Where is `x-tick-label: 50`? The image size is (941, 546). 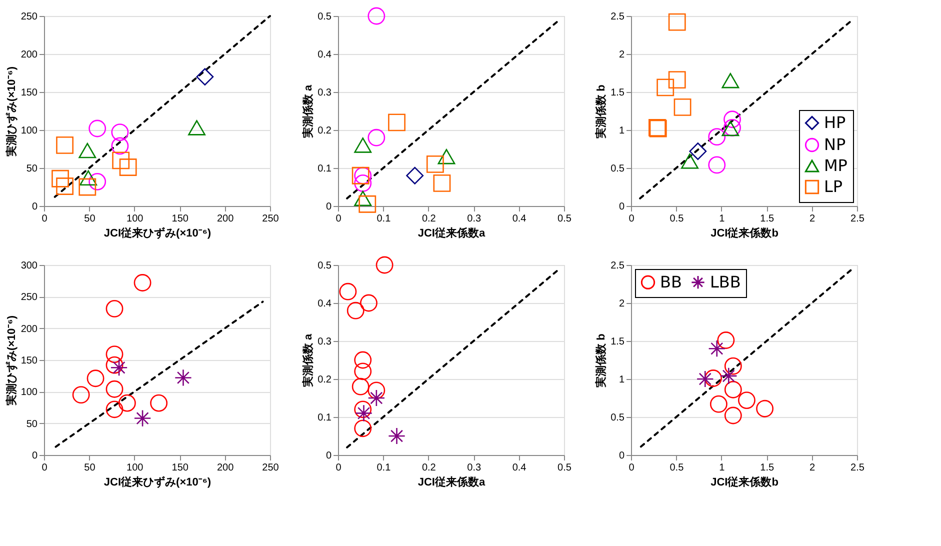 x-tick-label: 50 is located at coordinates (90, 468).